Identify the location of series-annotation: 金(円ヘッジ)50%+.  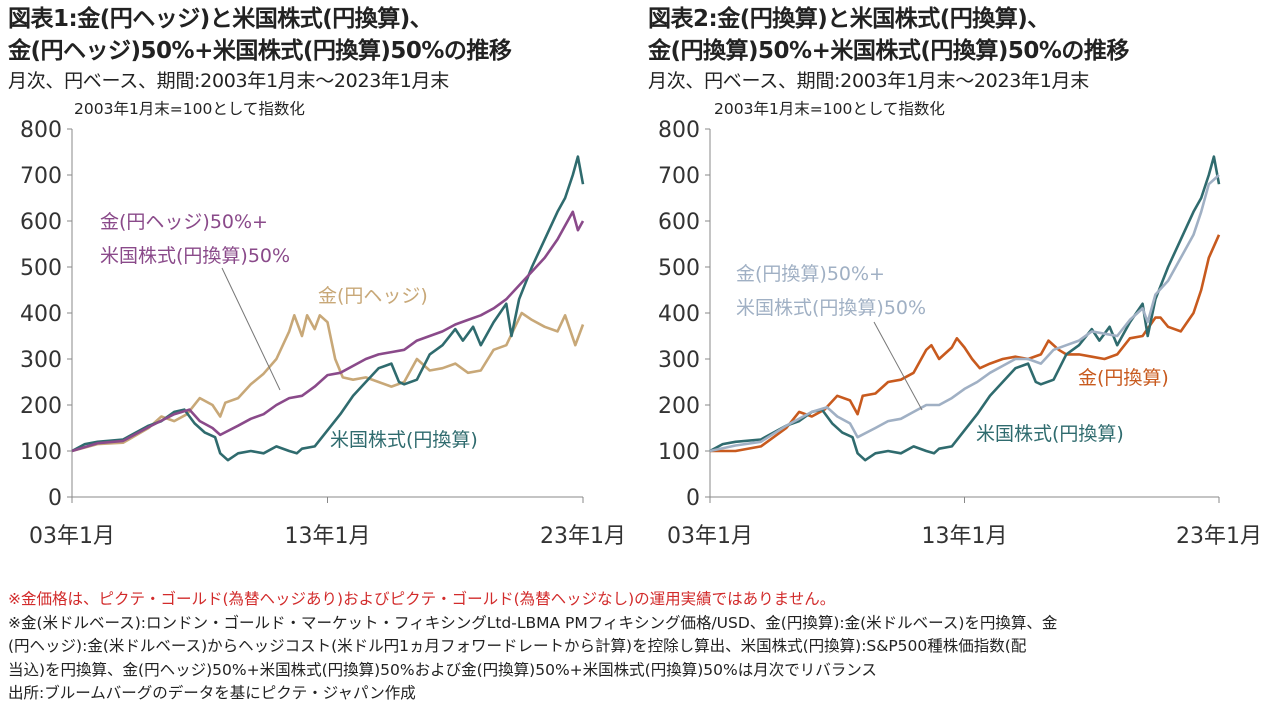
(184, 222).